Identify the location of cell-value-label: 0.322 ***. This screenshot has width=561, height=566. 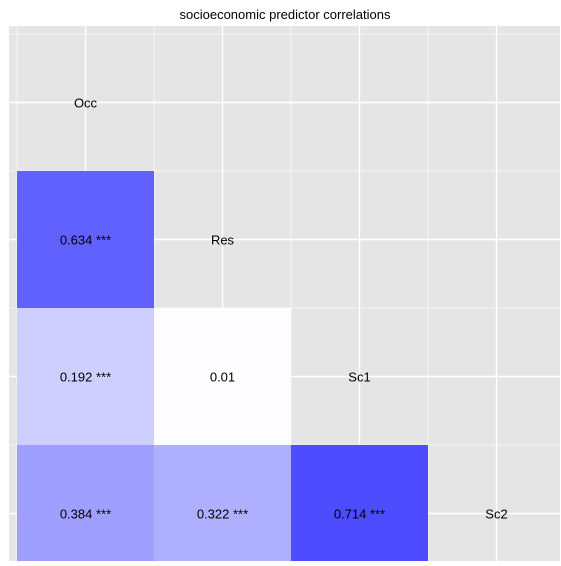
(222, 514).